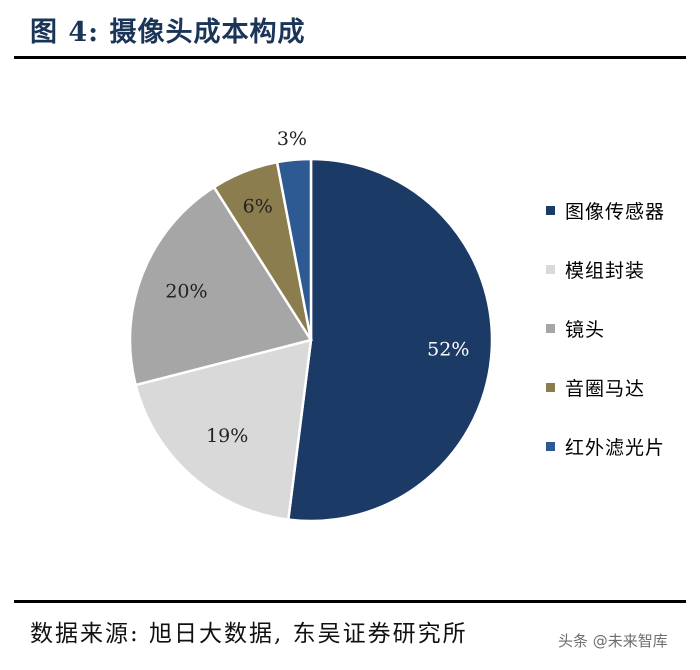  I want to click on slice-value-label-3: 20%, so click(186, 292).